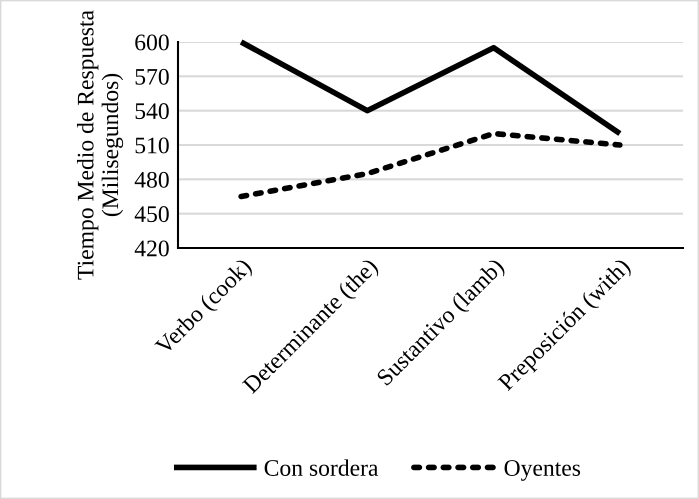 The width and height of the screenshot is (699, 499). Describe the element at coordinates (542, 470) in the screenshot. I see `legend-label: Oyentes` at that location.